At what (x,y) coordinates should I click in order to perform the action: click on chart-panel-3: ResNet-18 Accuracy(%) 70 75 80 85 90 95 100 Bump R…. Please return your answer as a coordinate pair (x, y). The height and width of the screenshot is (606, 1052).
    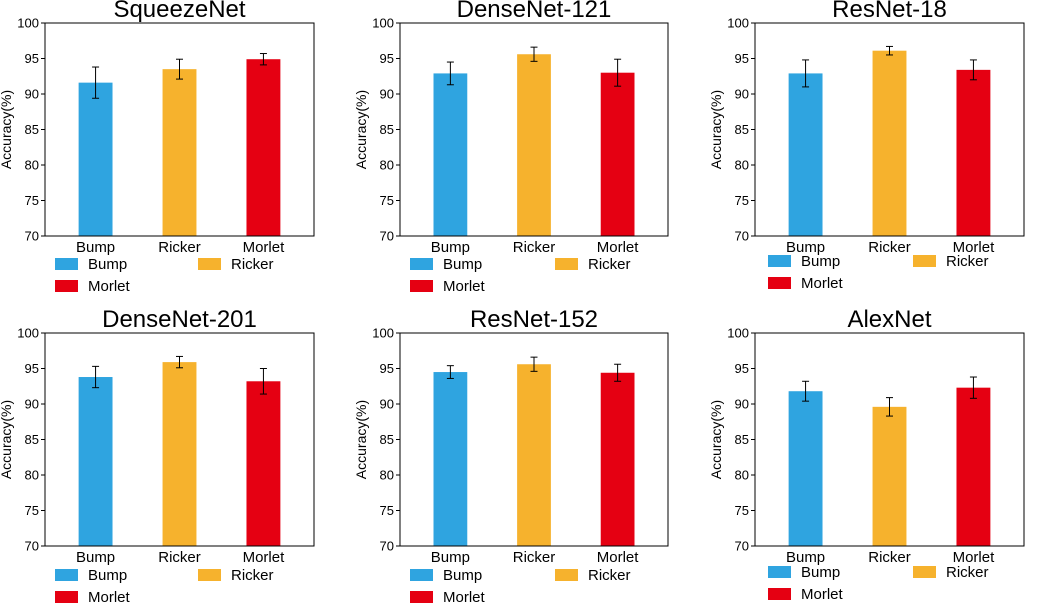
    Looking at the image, I should click on (866, 146).